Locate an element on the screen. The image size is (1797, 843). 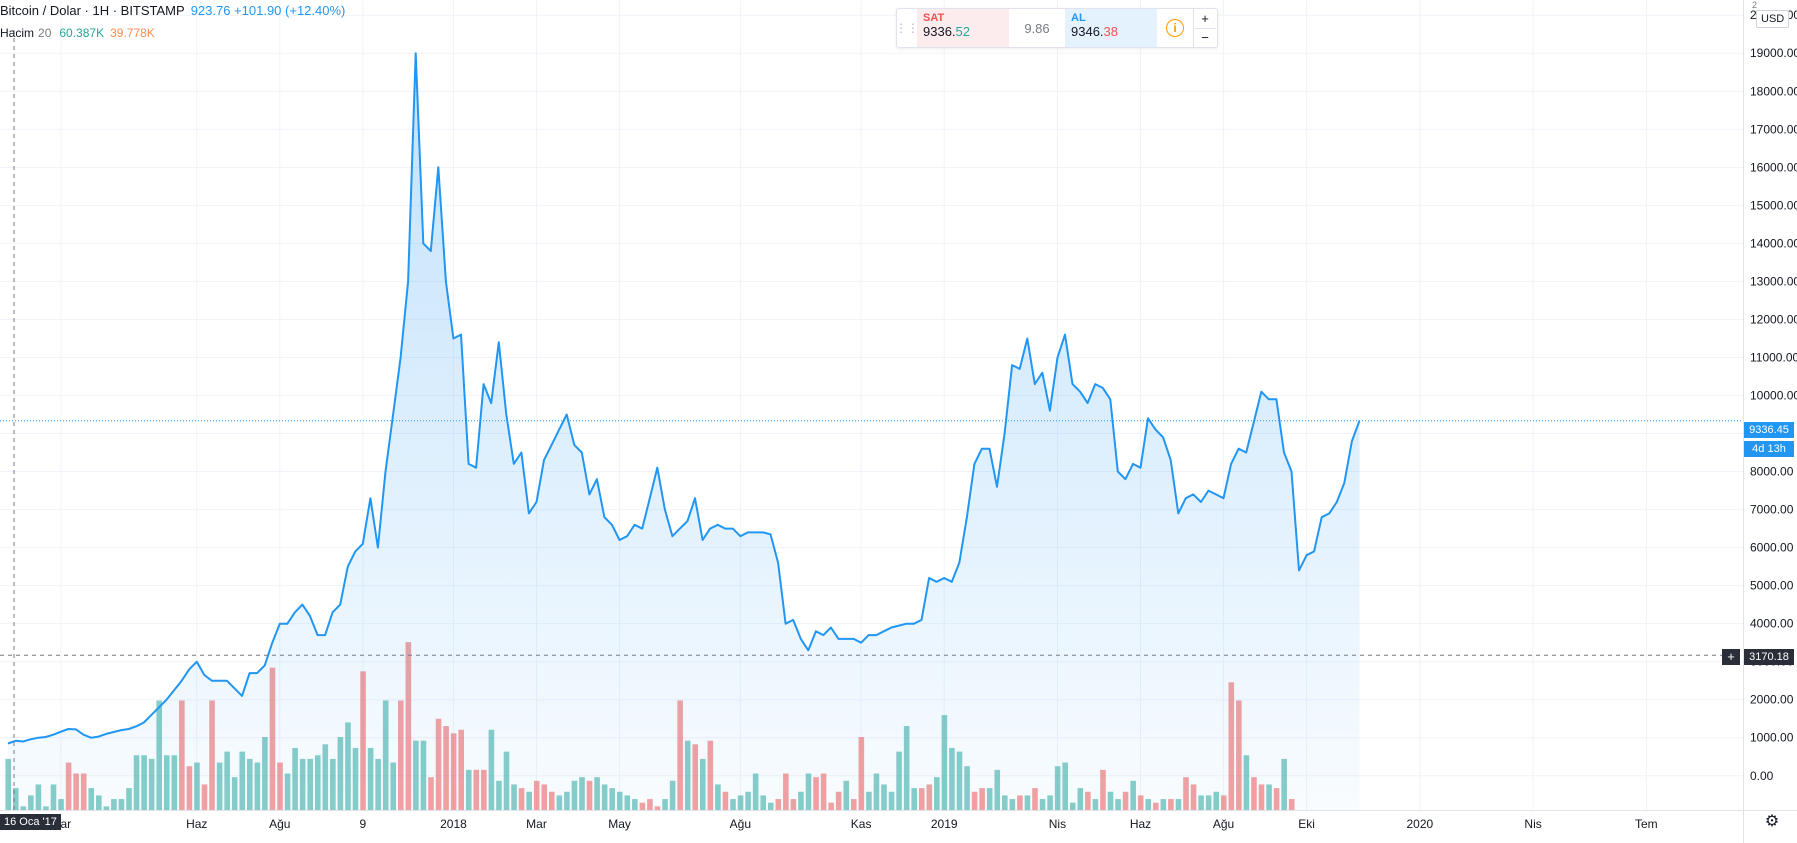
quantity-minus-button: − is located at coordinates (1205, 37).